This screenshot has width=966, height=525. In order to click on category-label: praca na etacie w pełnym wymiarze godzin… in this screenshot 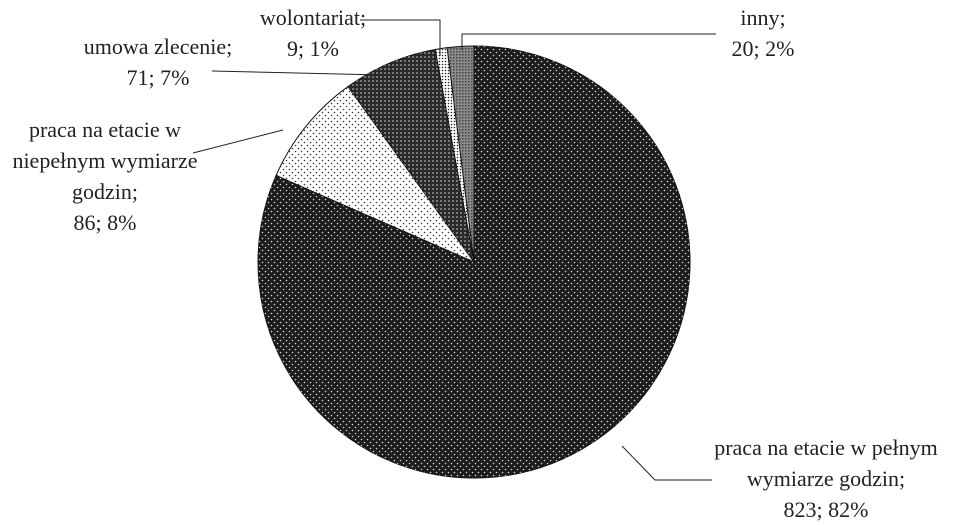, I will do `click(826, 463)`.